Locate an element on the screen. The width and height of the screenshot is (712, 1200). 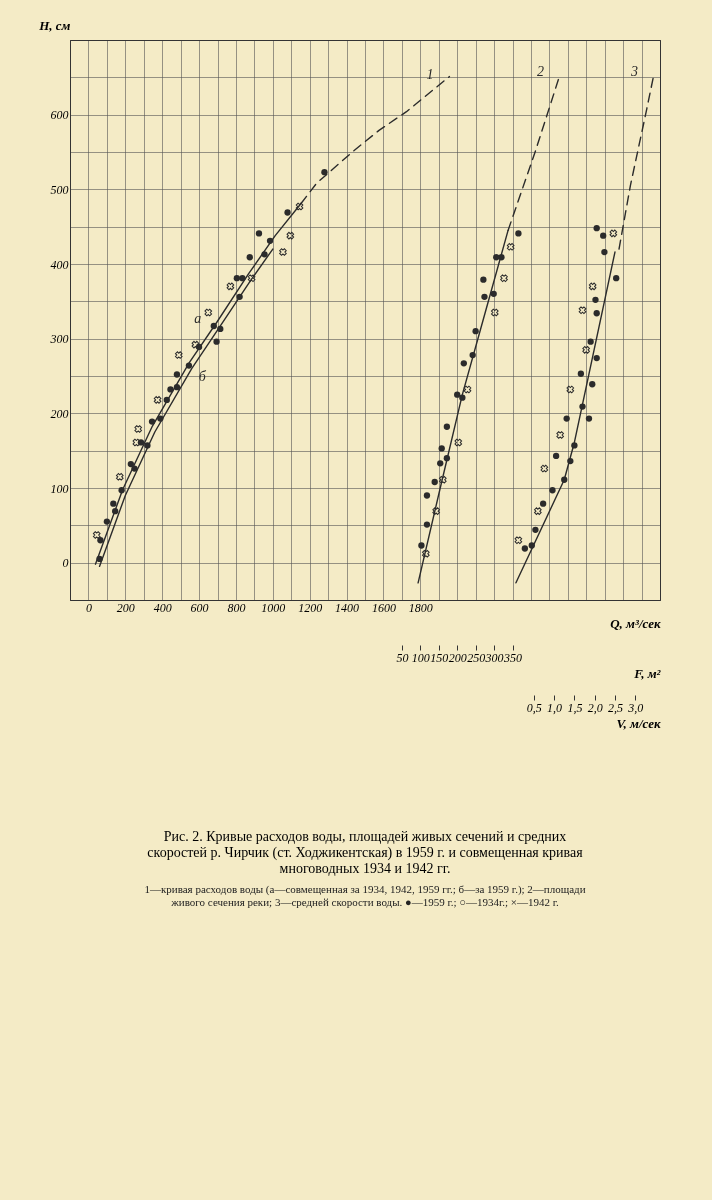
x2-tick-label: 50 is located at coordinates (402, 657).